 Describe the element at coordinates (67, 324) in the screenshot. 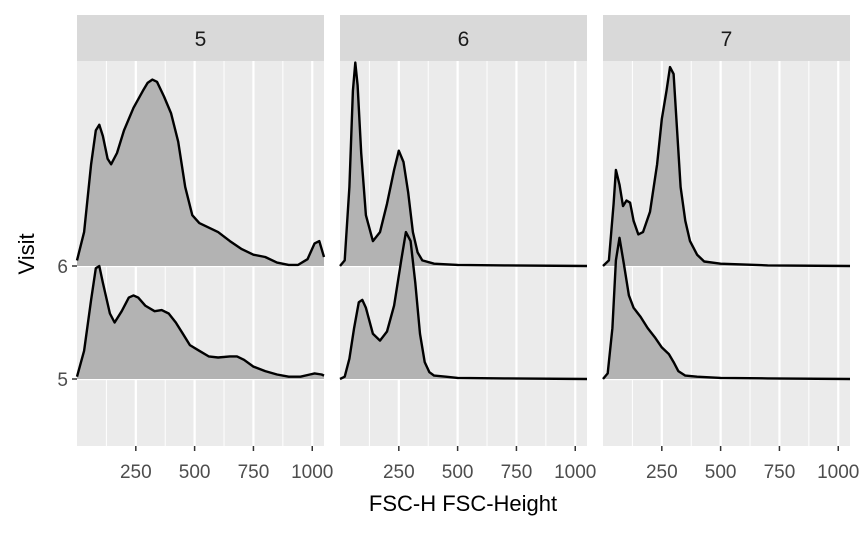

I see `y-axis: 56` at that location.